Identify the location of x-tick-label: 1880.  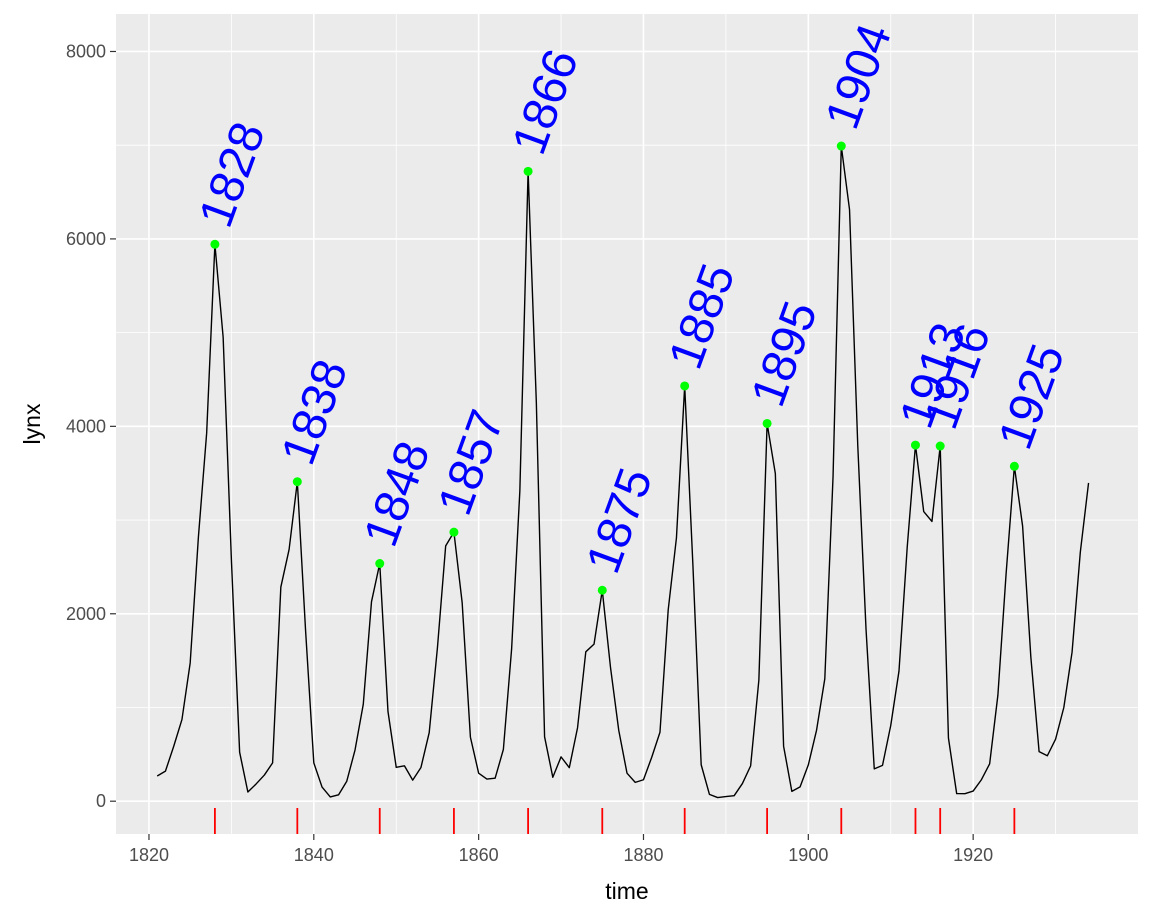
(643, 855).